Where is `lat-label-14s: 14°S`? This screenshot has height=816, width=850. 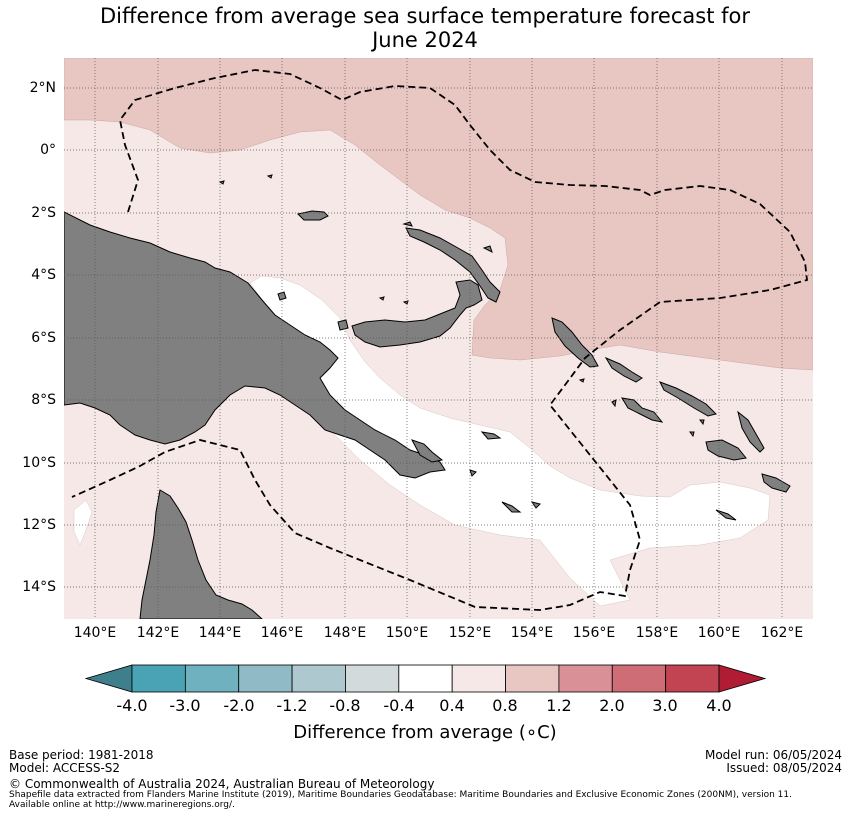 lat-label-14s: 14°S is located at coordinates (39, 587).